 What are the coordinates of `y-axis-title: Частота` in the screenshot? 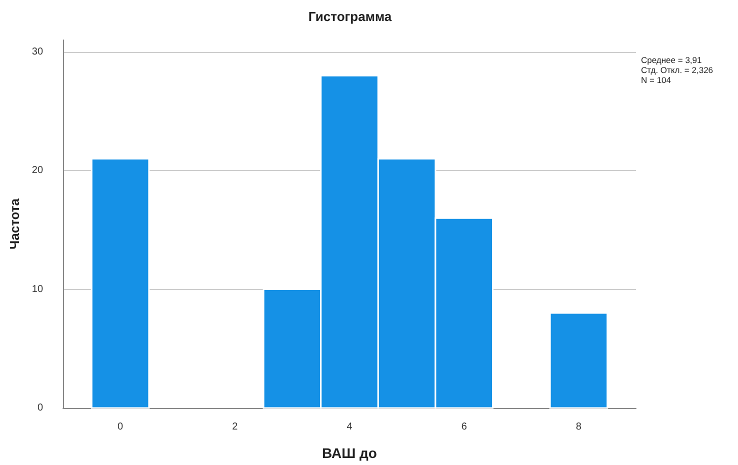 It's located at (14, 224).